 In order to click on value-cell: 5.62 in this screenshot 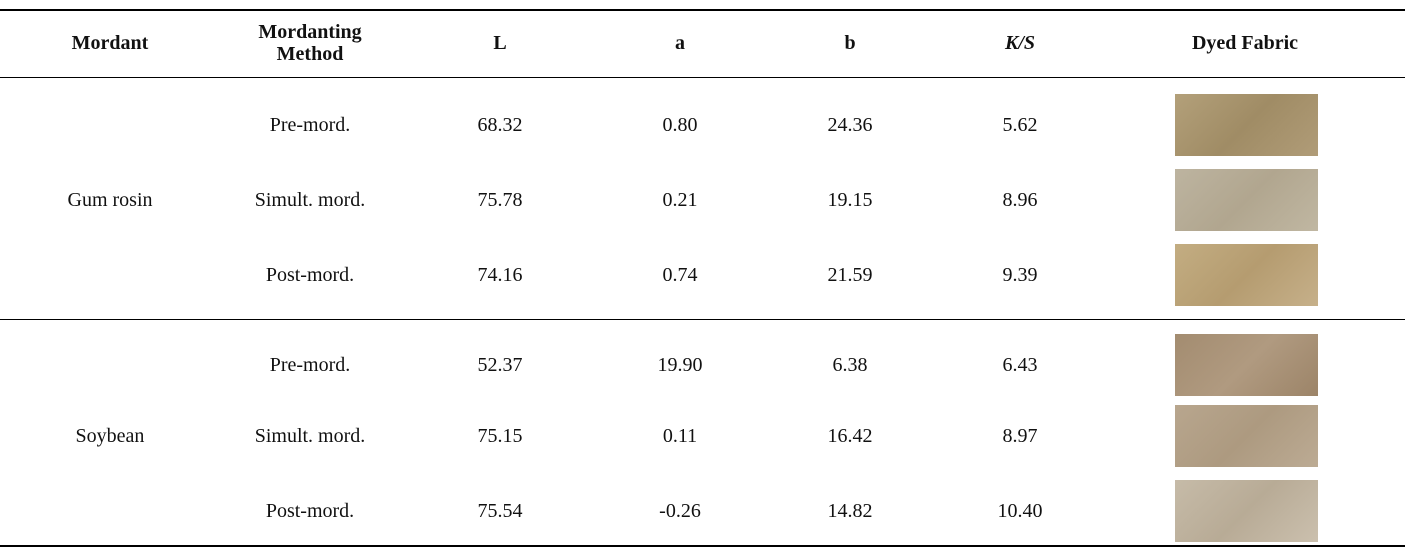, I will do `click(1020, 125)`.